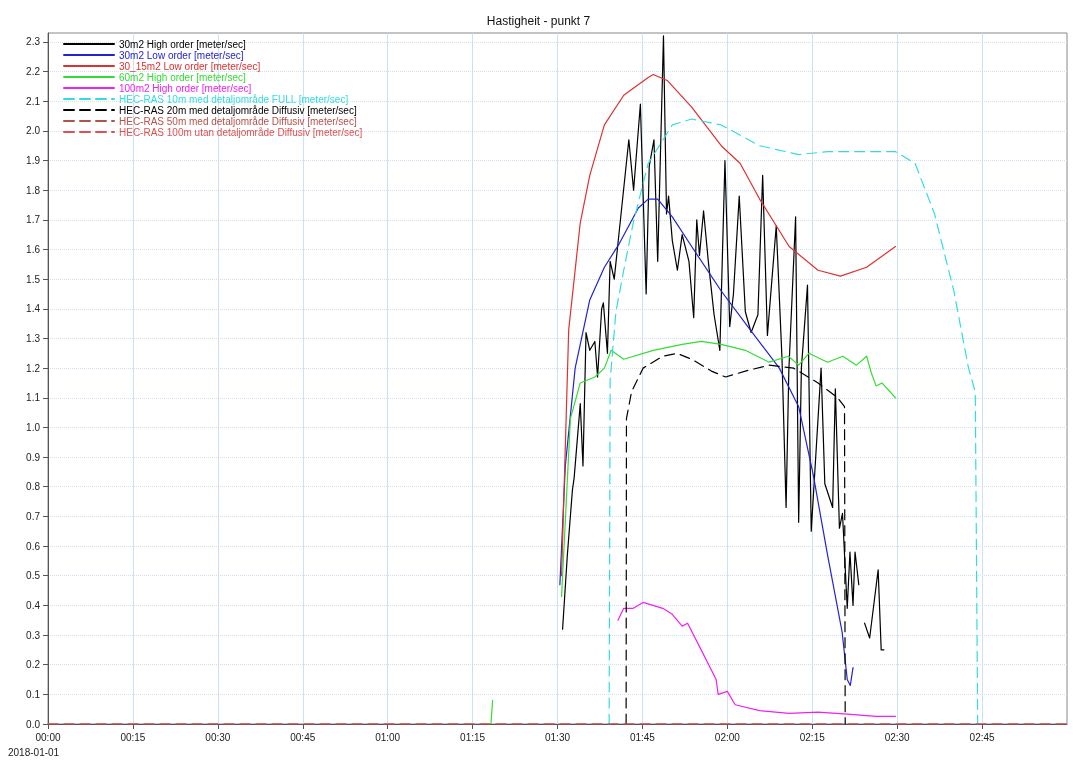 Image resolution: width=1077 pixels, height=767 pixels. I want to click on x-tick-label: 00:45, so click(303, 737).